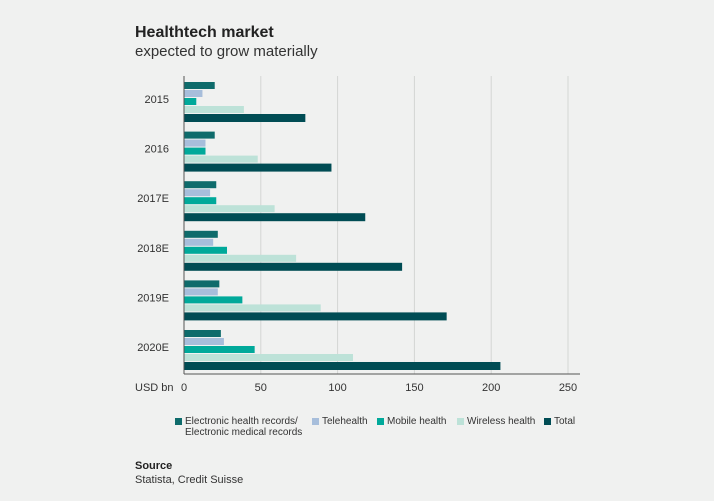 The width and height of the screenshot is (714, 501). Describe the element at coordinates (157, 100) in the screenshot. I see `y-category-label: 2015` at that location.